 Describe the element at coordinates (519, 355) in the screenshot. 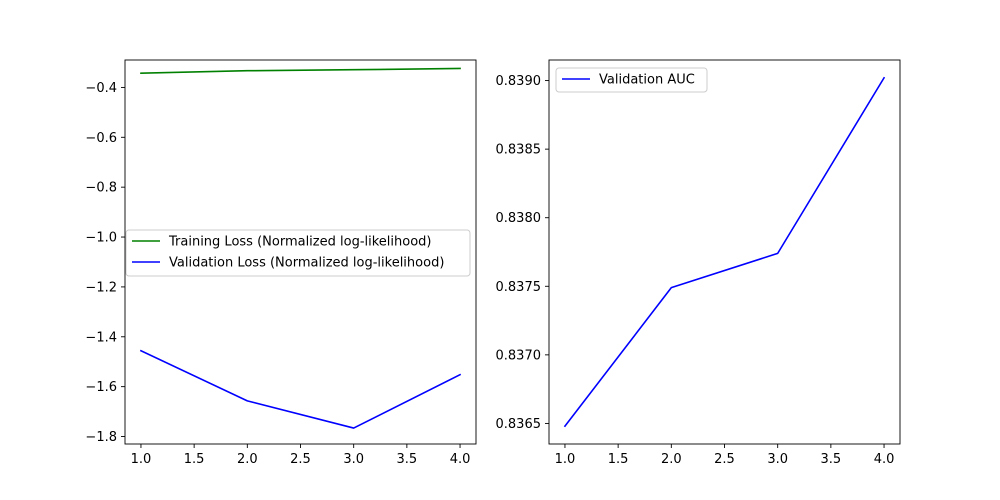

I see `y-tick-label: 0.8370` at that location.